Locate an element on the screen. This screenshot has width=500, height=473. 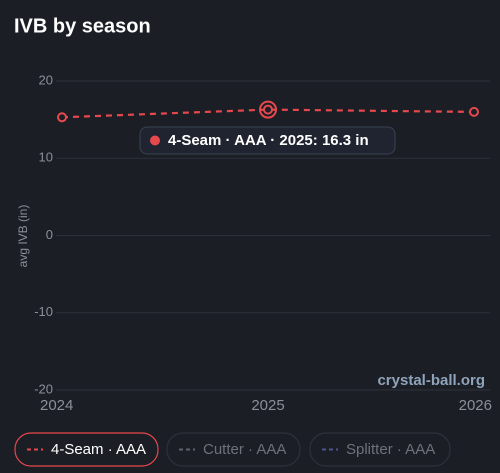
watermark: crystal-ball.org is located at coordinates (431, 380).